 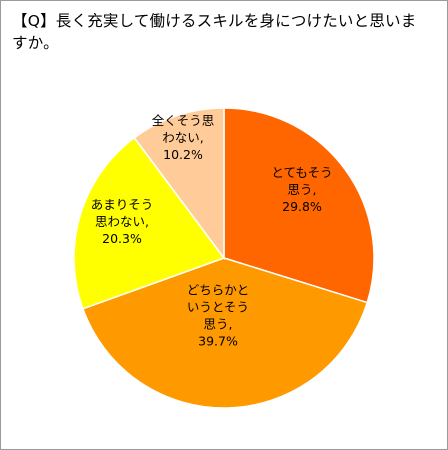 What do you see at coordinates (302, 206) in the screenshot?
I see `slice-label-line: 29.8%` at bounding box center [302, 206].